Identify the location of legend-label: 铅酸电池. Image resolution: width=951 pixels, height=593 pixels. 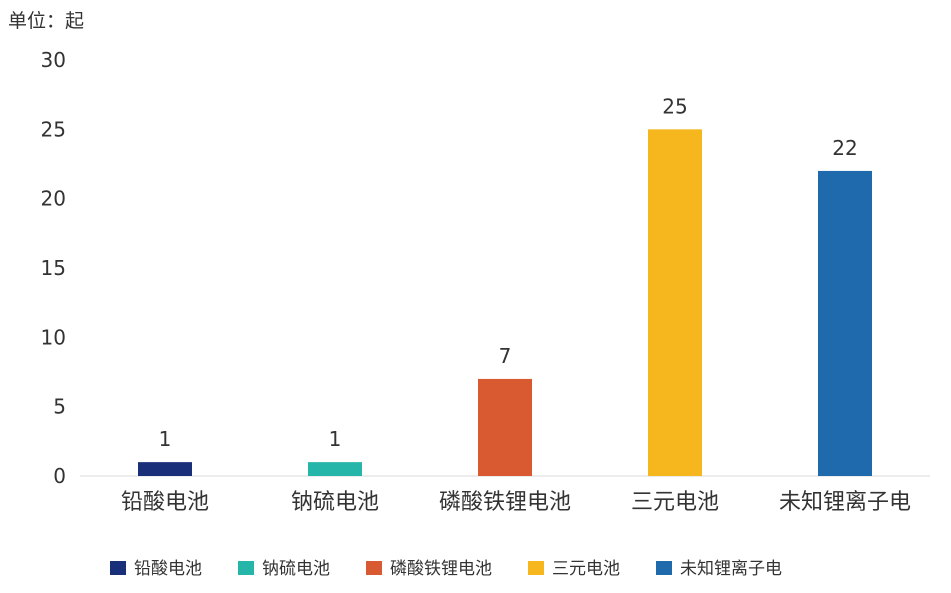
(168, 569).